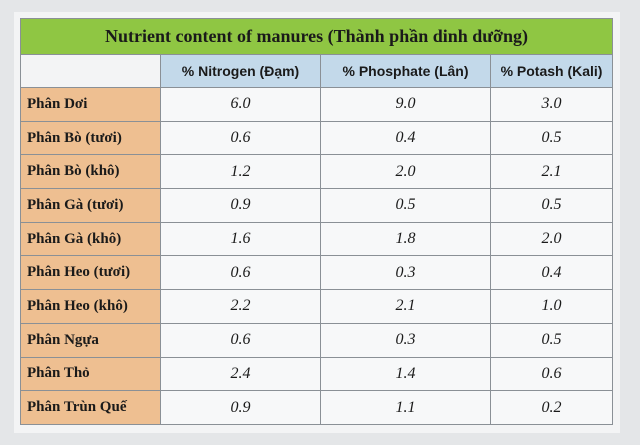 The height and width of the screenshot is (445, 640). What do you see at coordinates (405, 104) in the screenshot?
I see `value-cell: 9.0` at bounding box center [405, 104].